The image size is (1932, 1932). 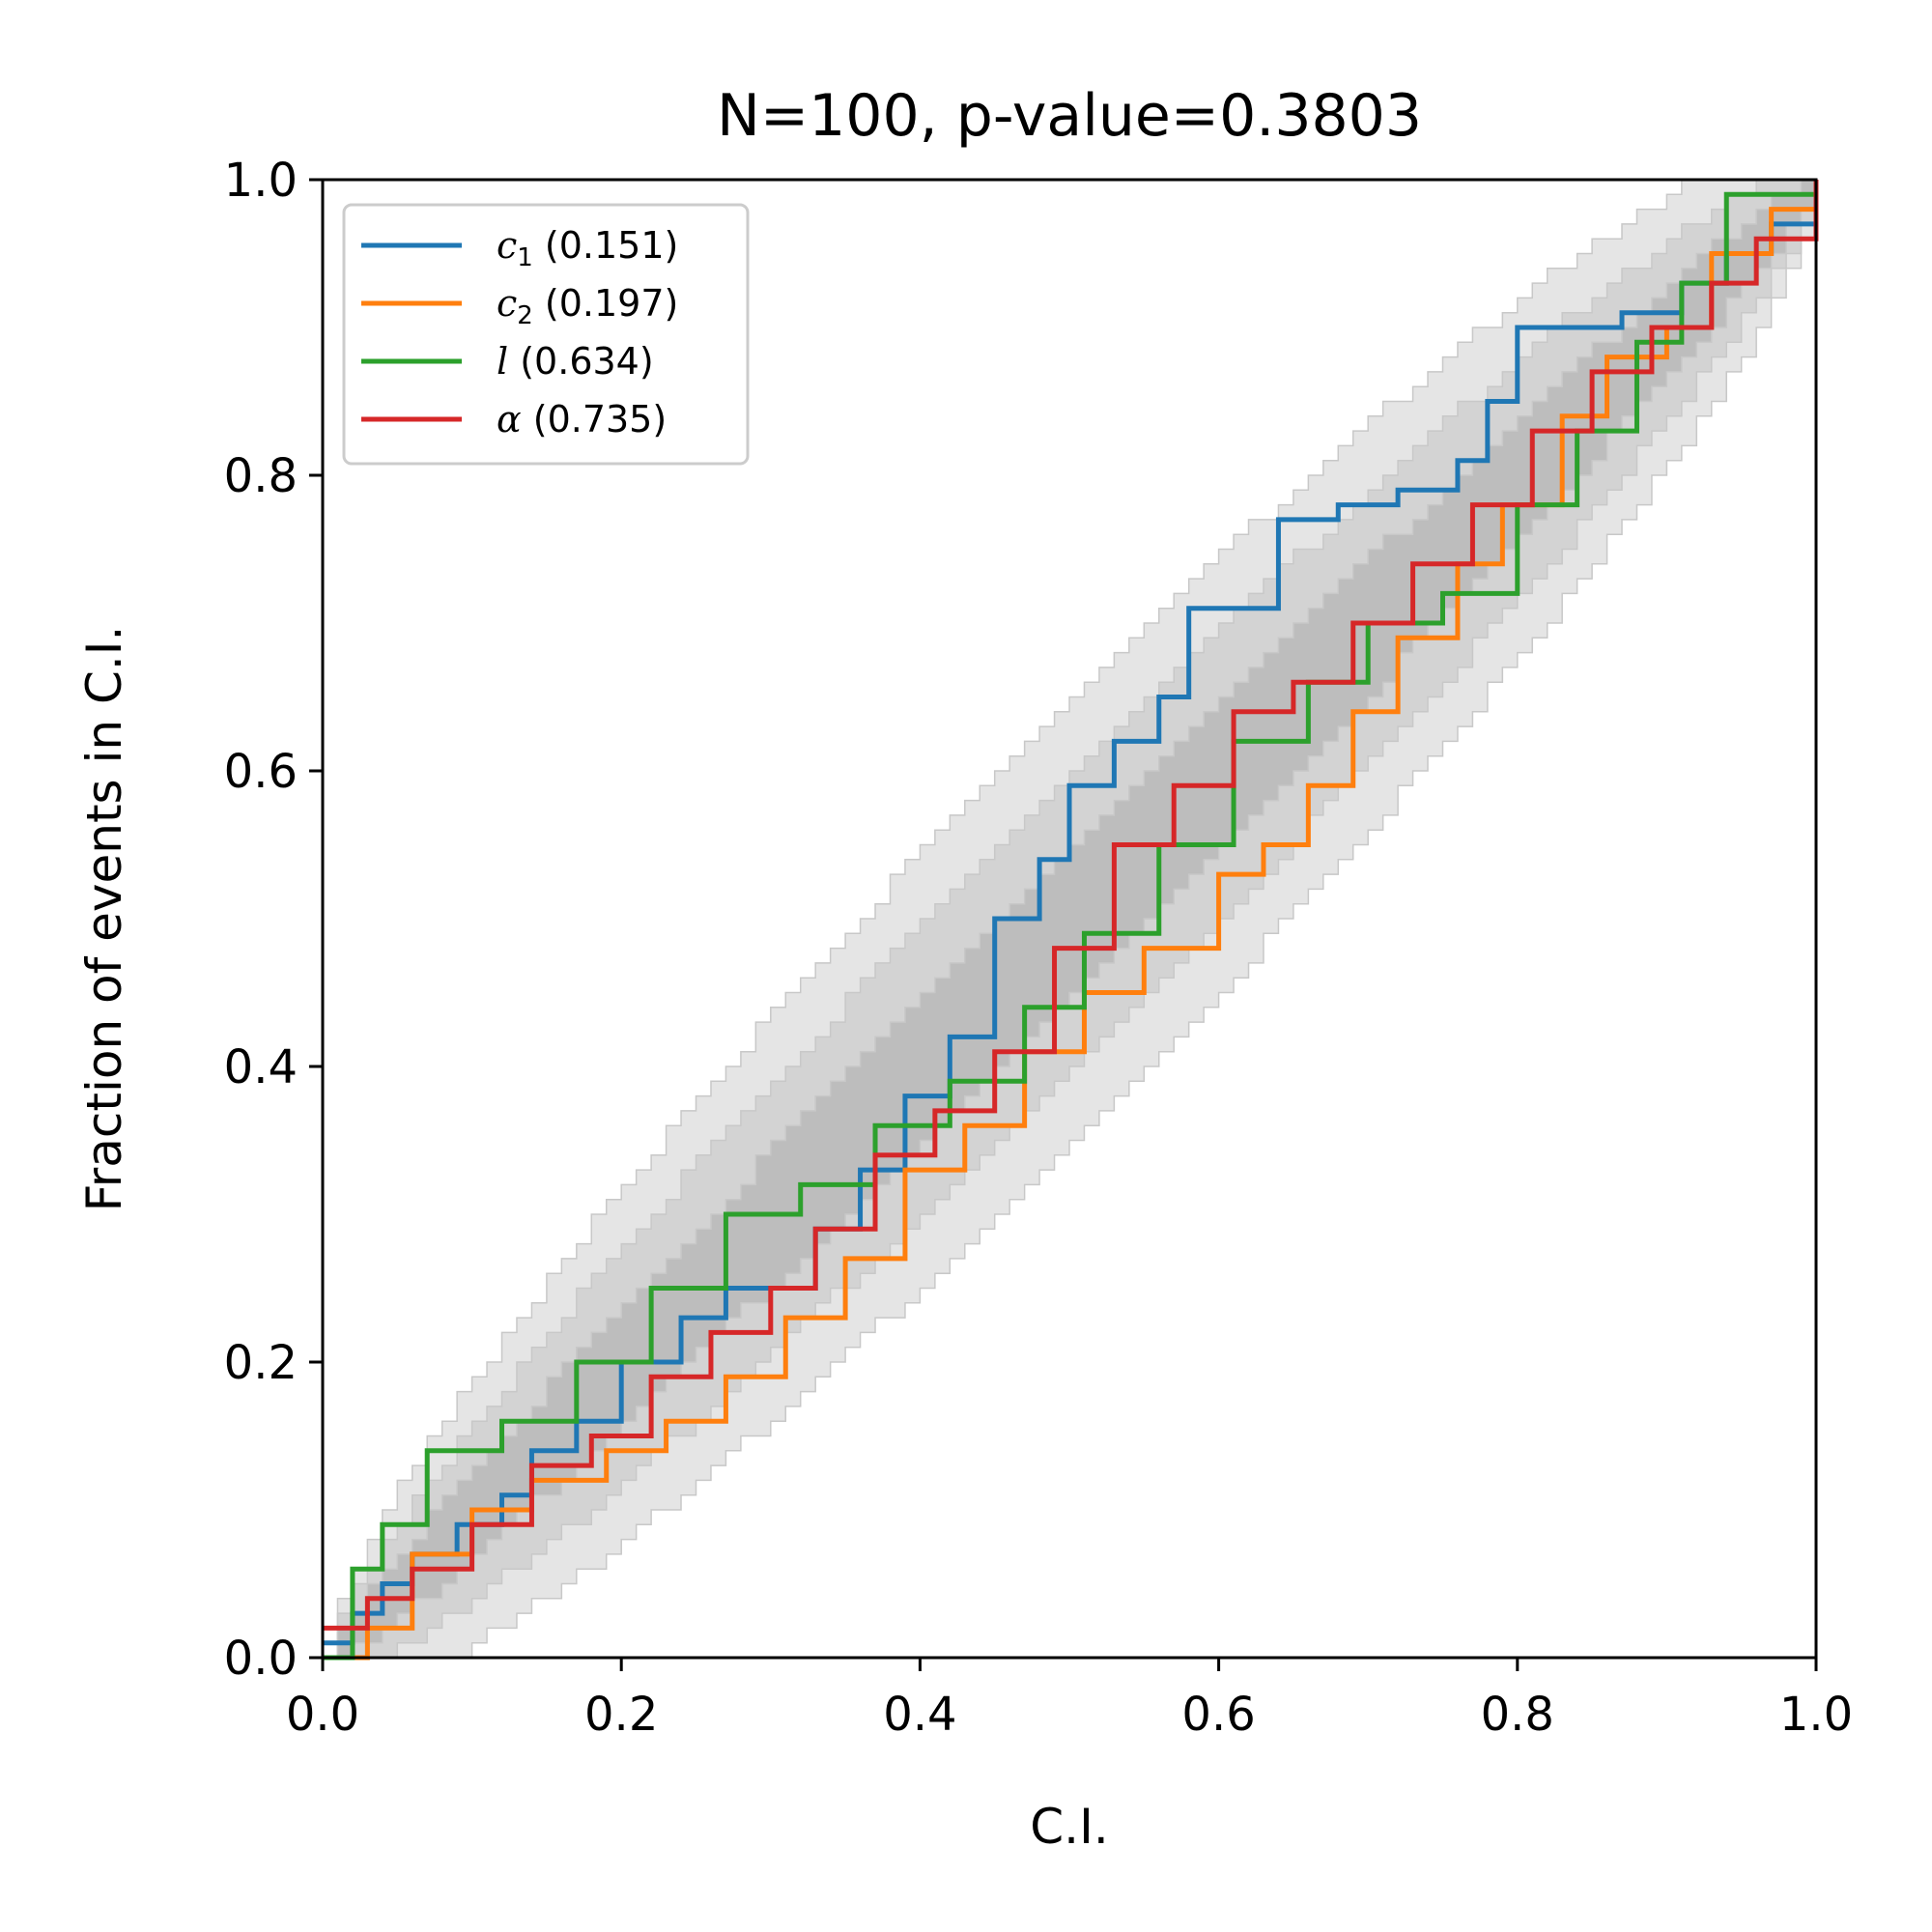 What do you see at coordinates (261, 772) in the screenshot?
I see `y-tick-label: 0.6` at bounding box center [261, 772].